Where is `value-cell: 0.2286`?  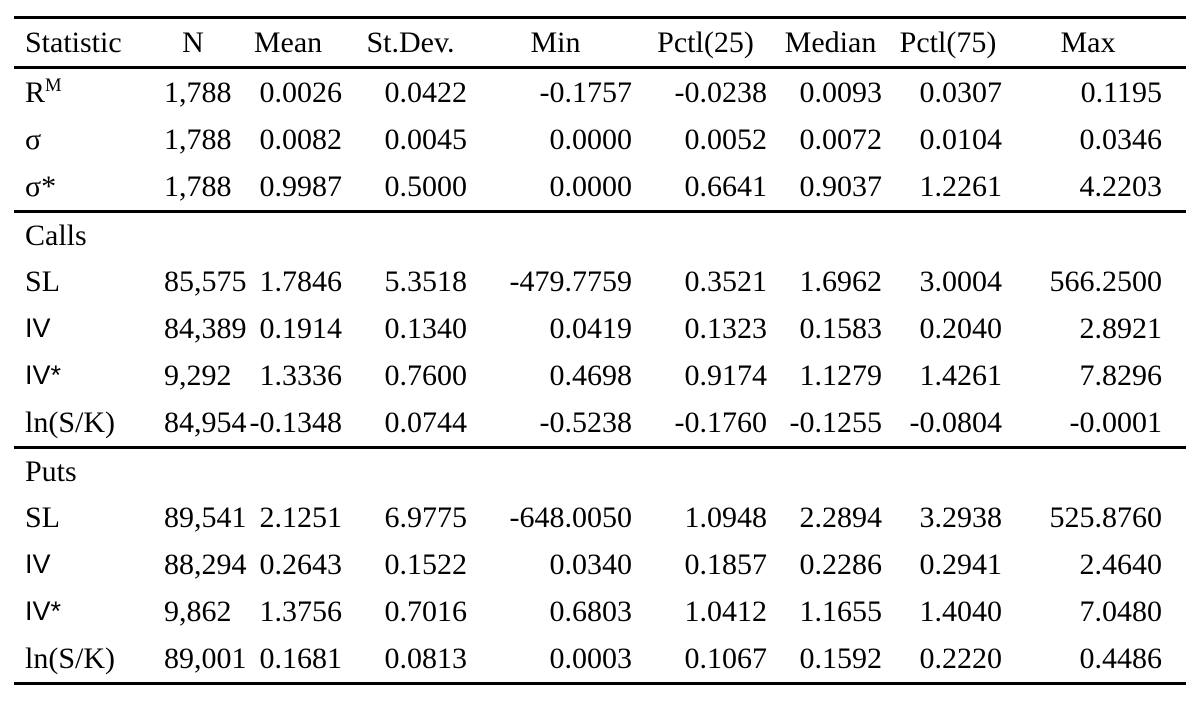 value-cell: 0.2286 is located at coordinates (841, 564).